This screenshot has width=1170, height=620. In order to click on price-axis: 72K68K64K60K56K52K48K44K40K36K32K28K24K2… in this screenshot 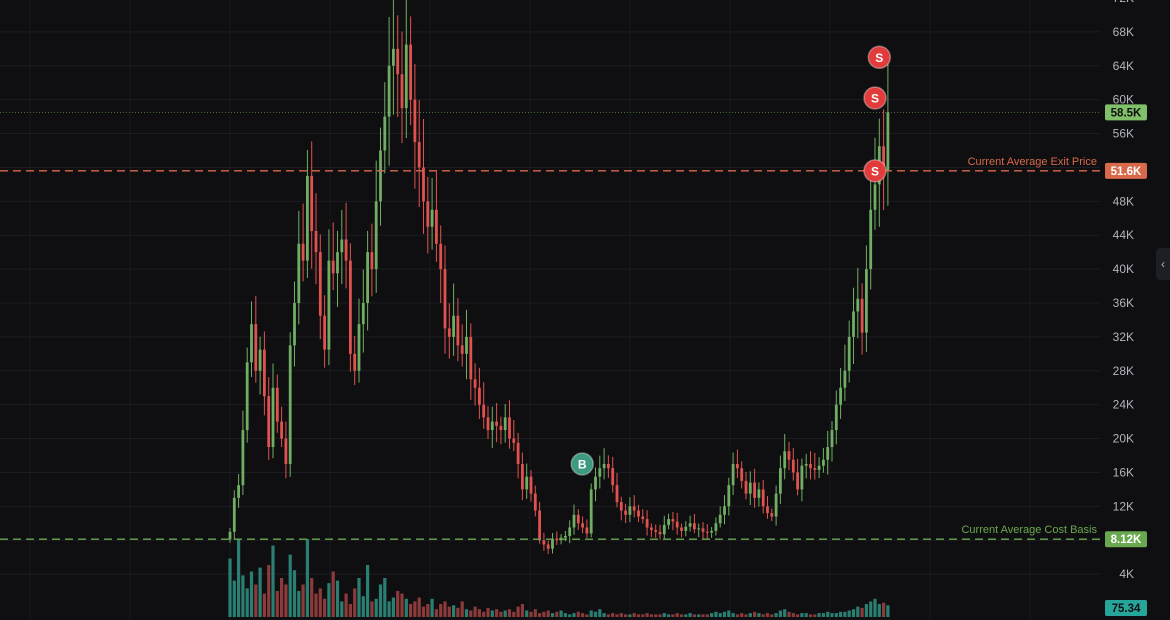, I will do `click(1123, 290)`.